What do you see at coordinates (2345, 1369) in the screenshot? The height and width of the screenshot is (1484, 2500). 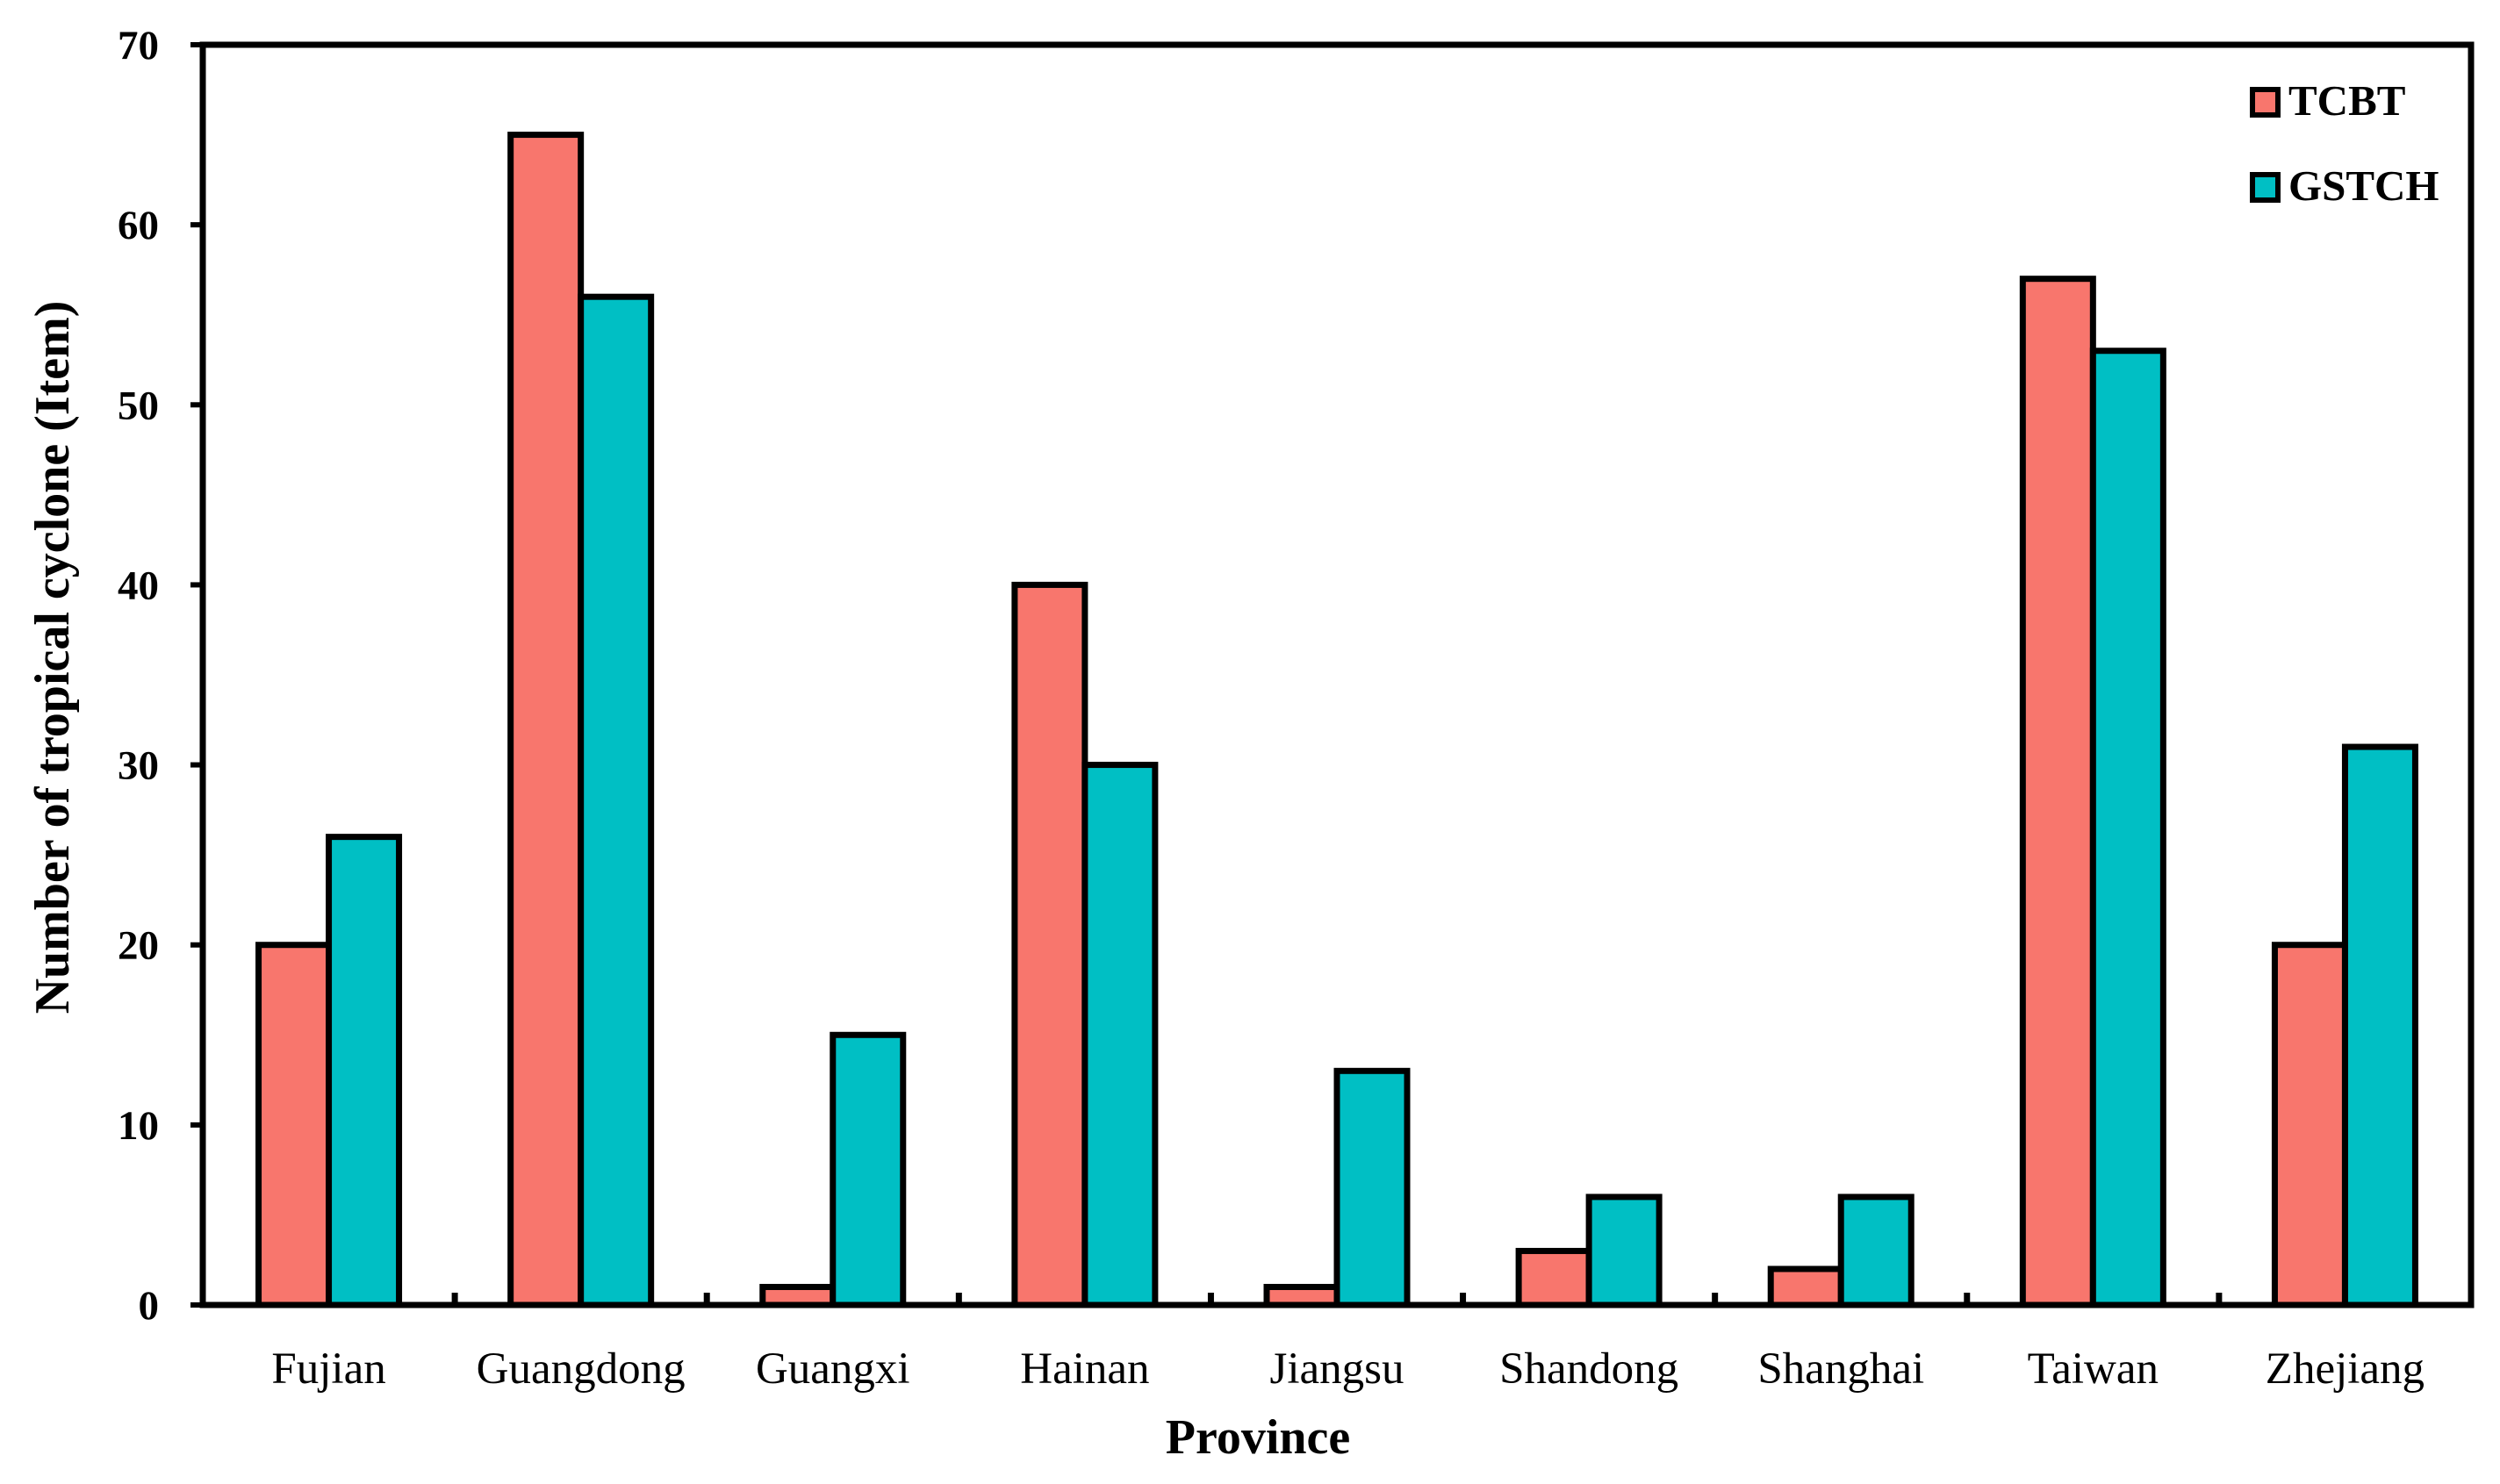 I see `x-category-label: Zhejiang` at bounding box center [2345, 1369].